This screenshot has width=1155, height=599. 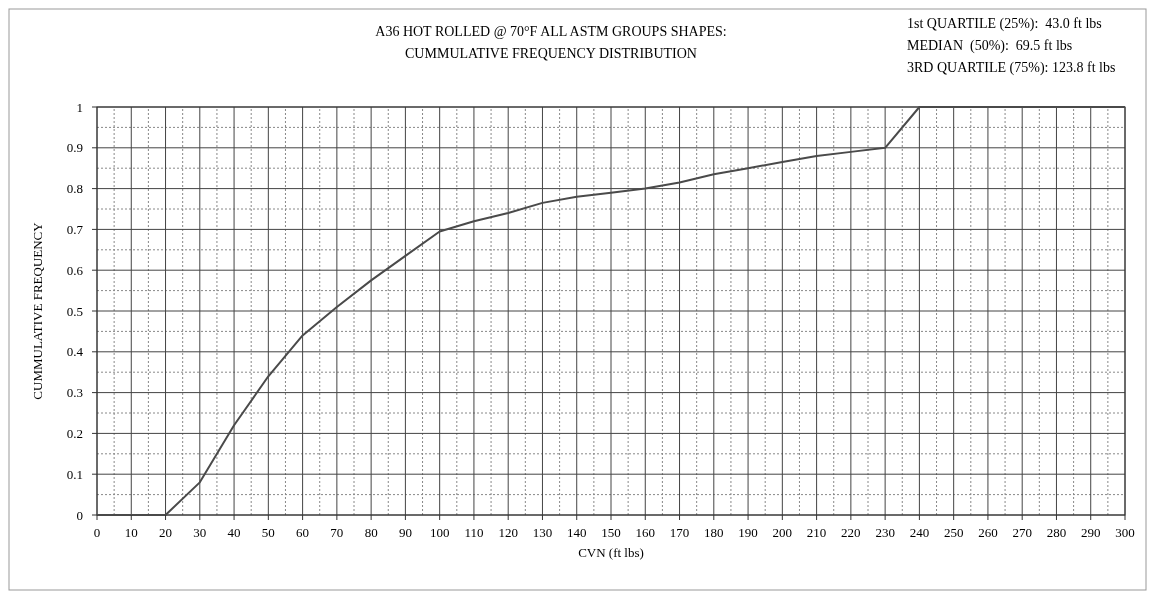 What do you see at coordinates (714, 532) in the screenshot?
I see `x-tick-label: 180` at bounding box center [714, 532].